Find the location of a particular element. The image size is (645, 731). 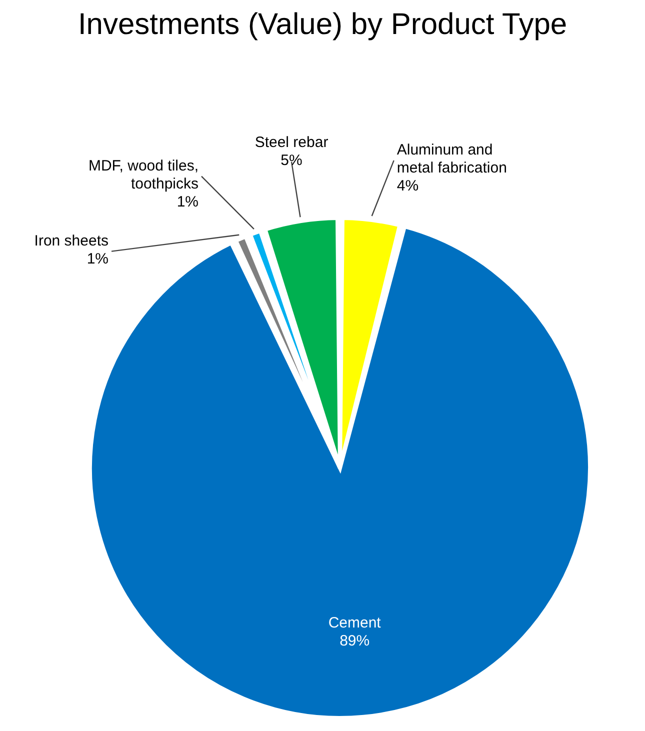

slice-label: MDF, wood tiles, toothpicks is located at coordinates (143, 174).